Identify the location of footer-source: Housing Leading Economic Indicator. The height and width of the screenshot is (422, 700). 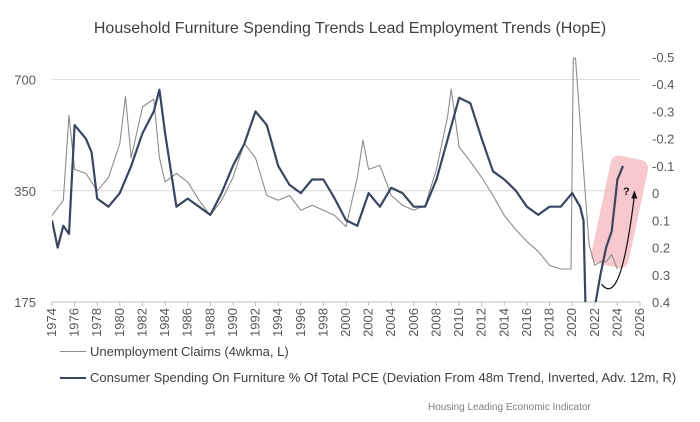
(509, 407).